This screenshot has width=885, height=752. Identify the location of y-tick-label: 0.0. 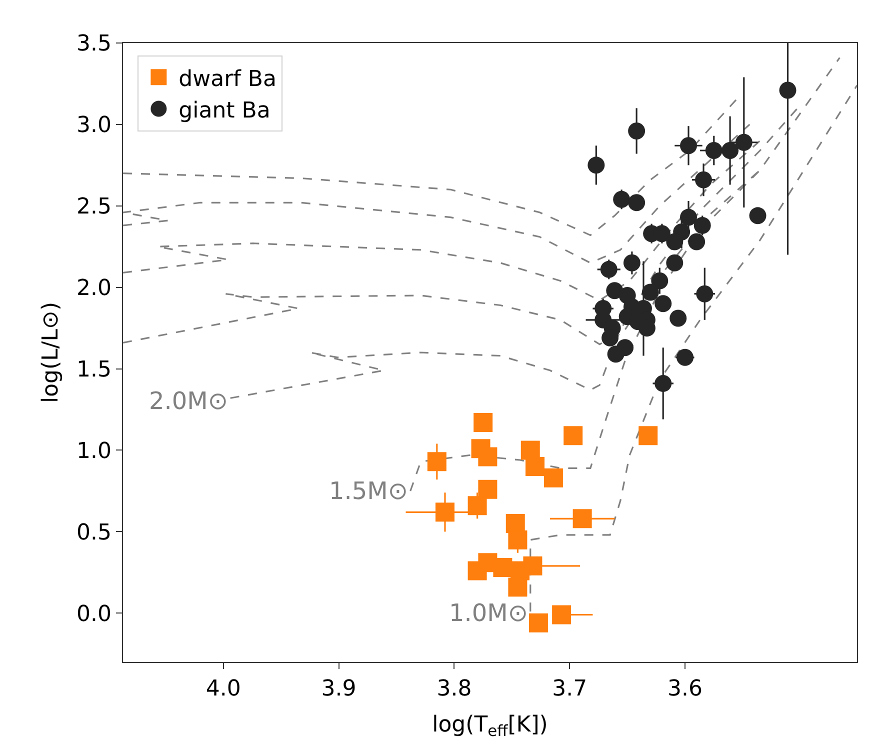
(94, 614).